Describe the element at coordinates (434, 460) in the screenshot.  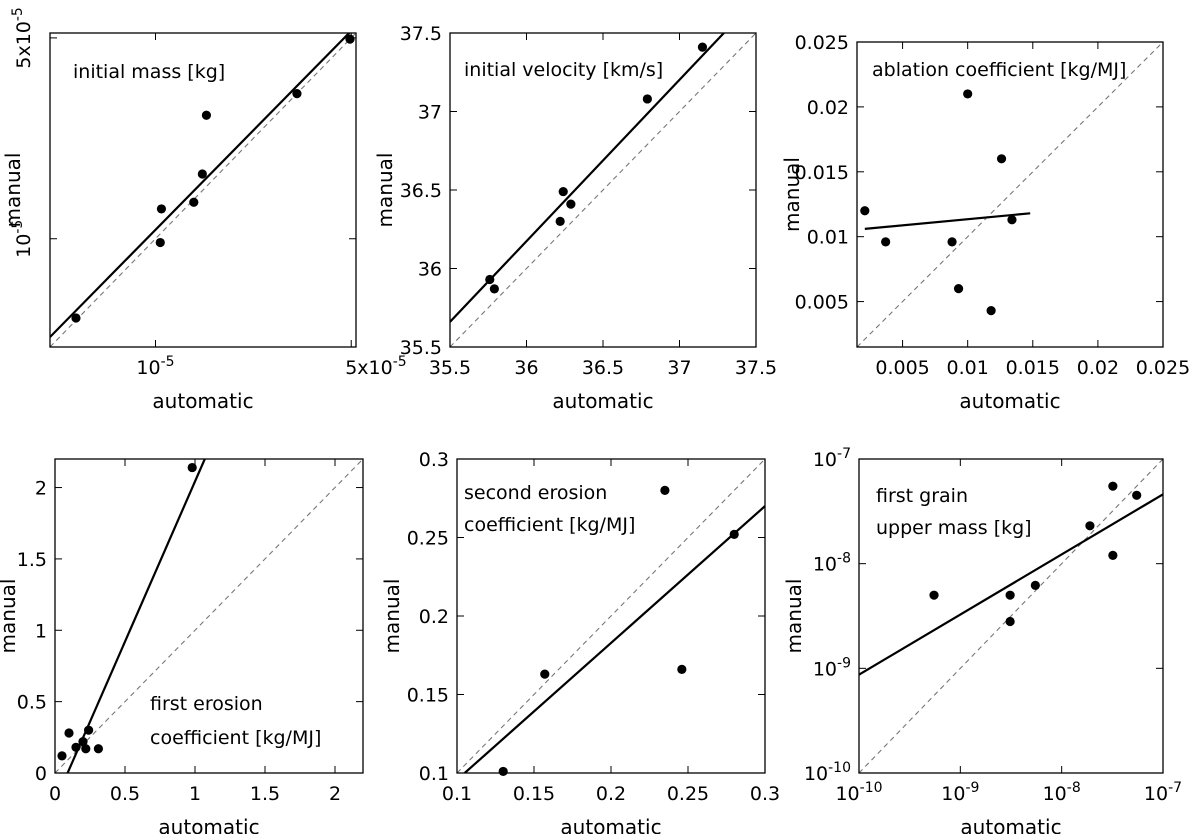
I see `y-tick-label: 0.3` at that location.